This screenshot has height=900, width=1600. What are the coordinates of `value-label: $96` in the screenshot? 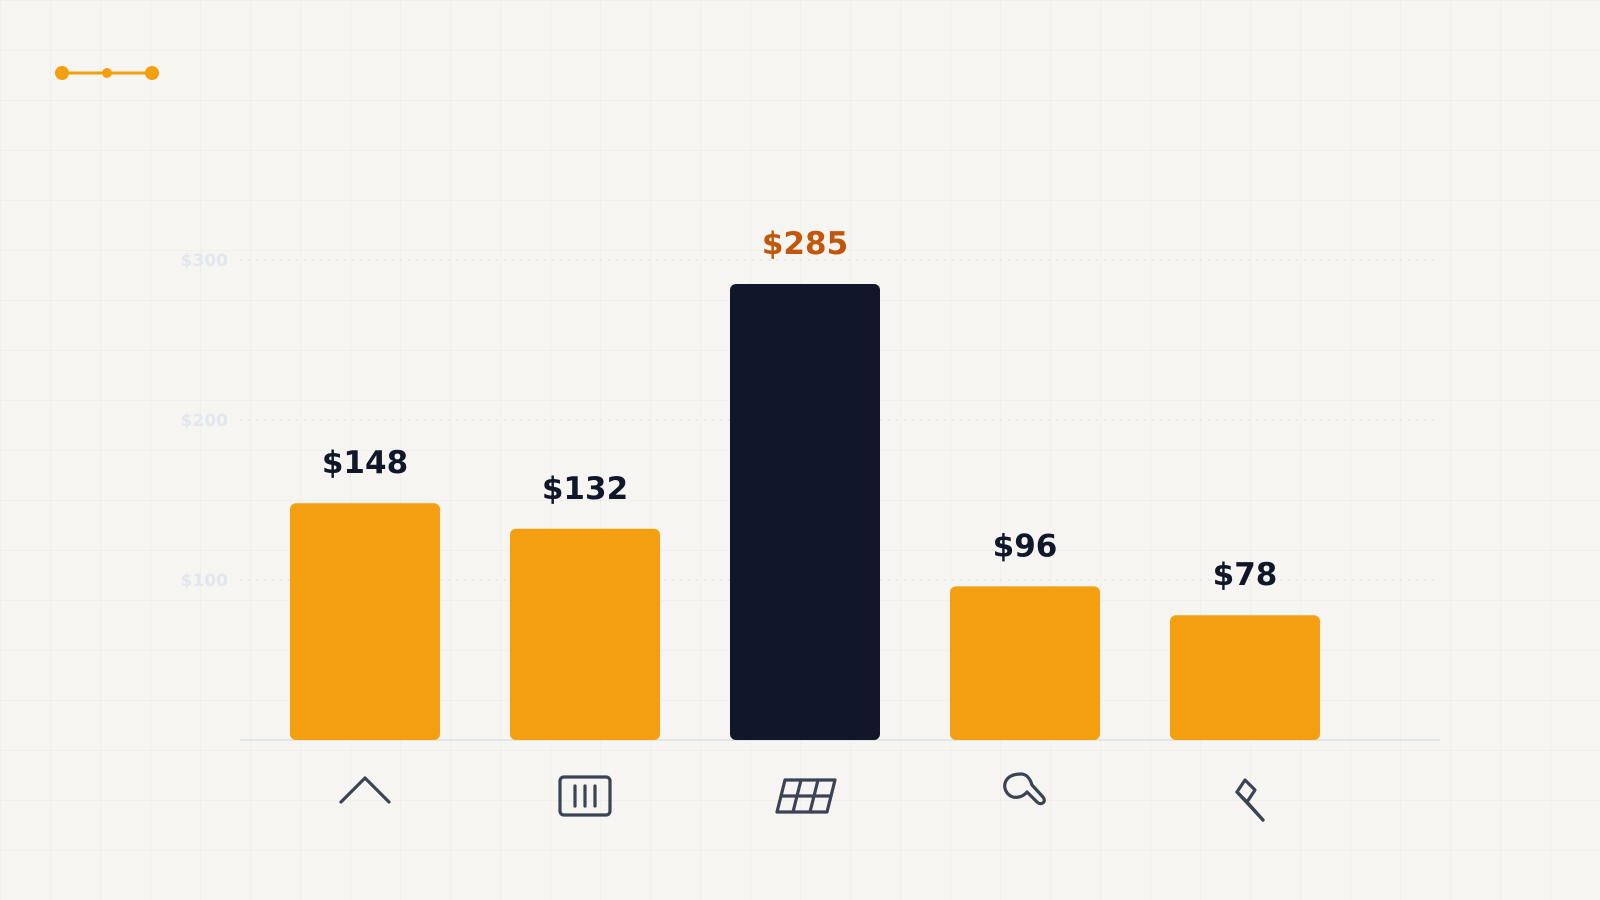 It's located at (1025, 546).